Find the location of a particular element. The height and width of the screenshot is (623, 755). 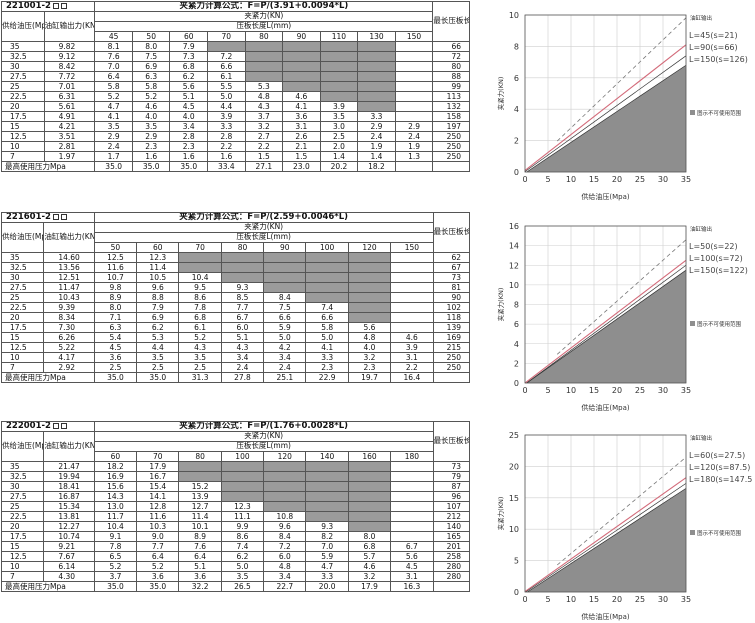

clamp-force-cell: 8.6 is located at coordinates (200, 297).